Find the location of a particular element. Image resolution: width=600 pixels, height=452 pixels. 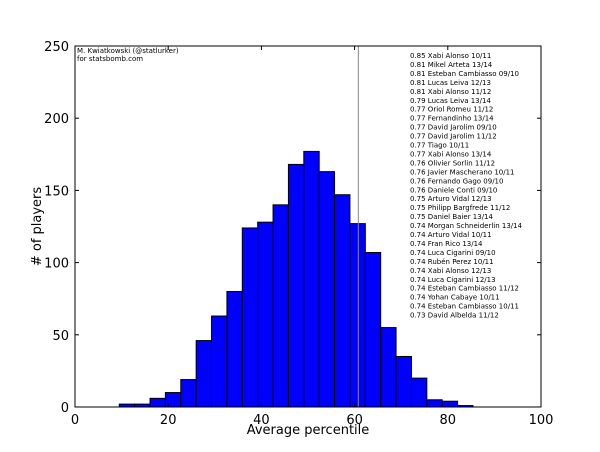

player-annotation: 0.73 David Albelda 11/12 is located at coordinates (454, 316).